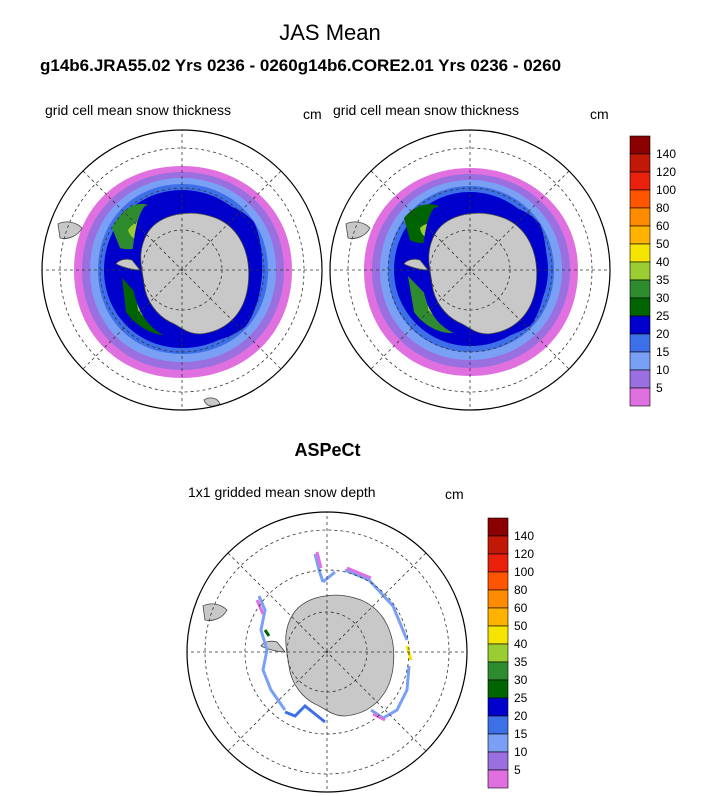  I want to click on panel-1-label: grid cell mean snow thickness, so click(138, 110).